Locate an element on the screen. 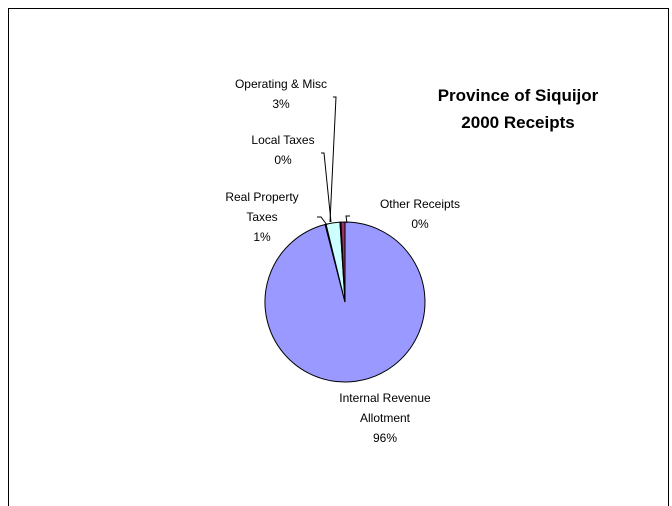  slice-percent-label-0: 96% is located at coordinates (385, 438).